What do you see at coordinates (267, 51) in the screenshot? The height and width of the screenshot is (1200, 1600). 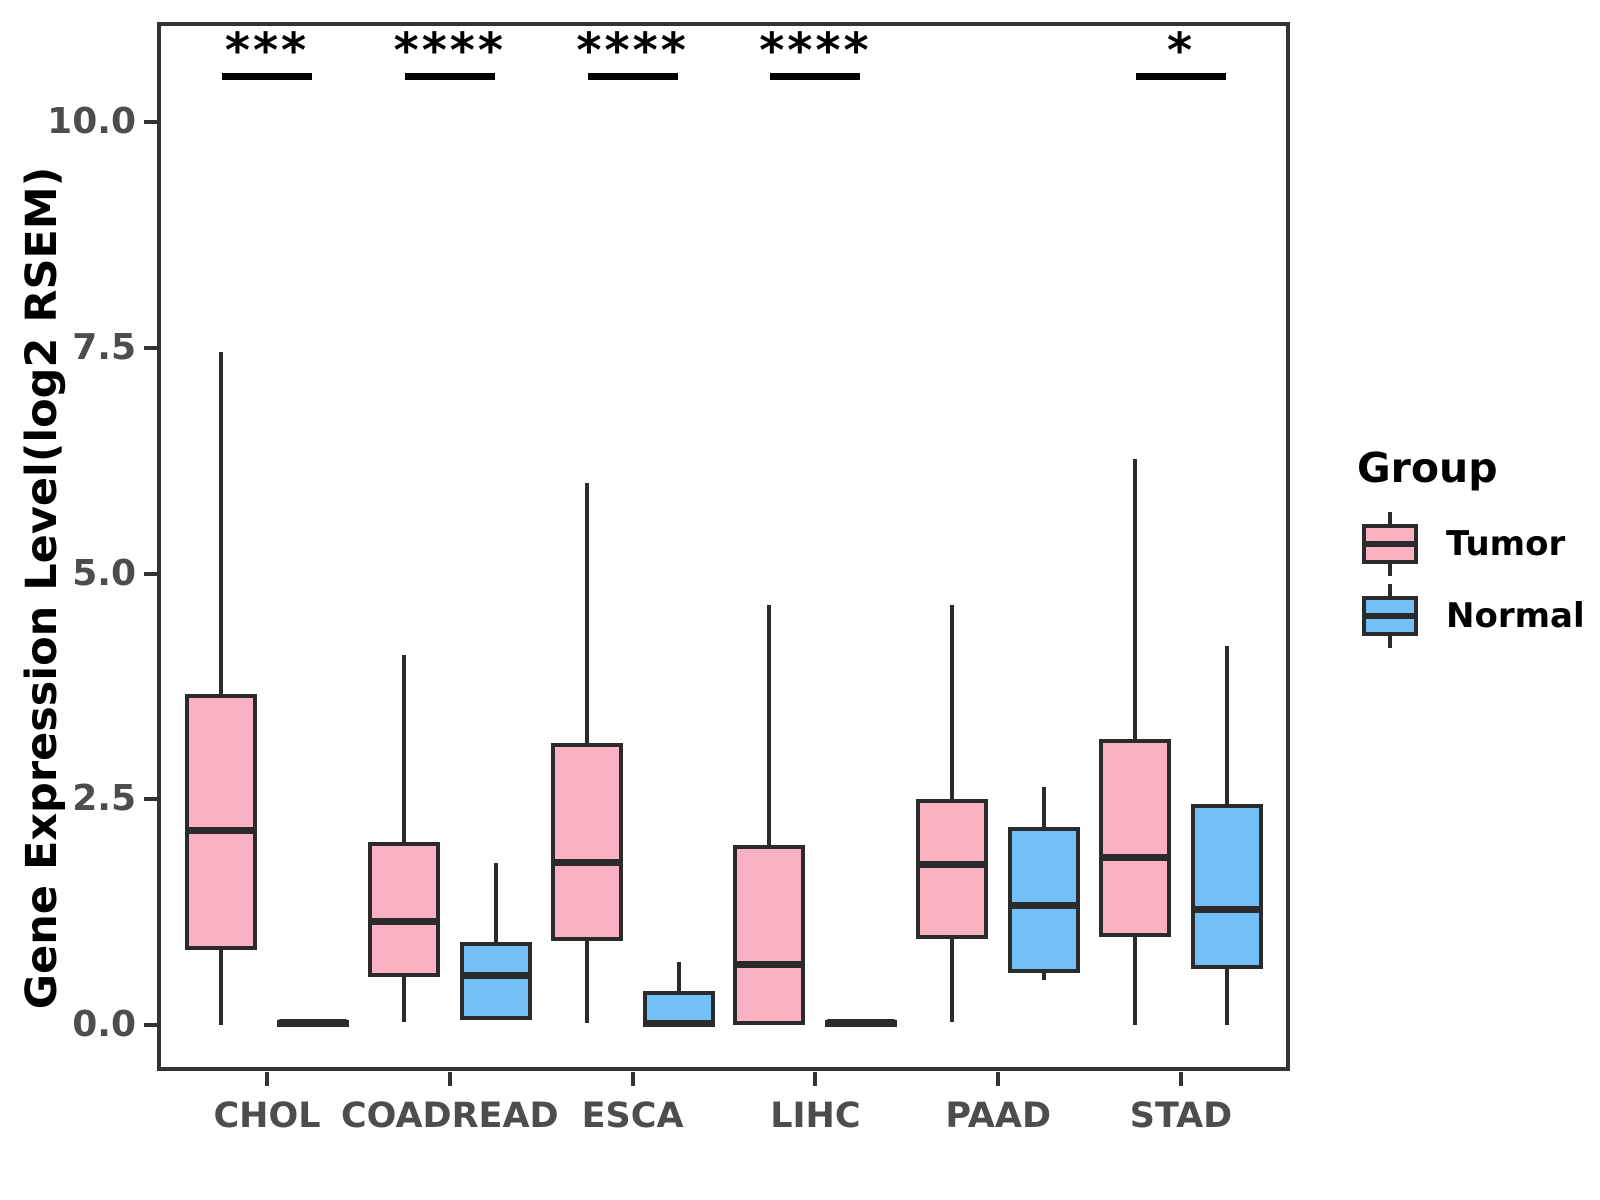 I see `significance-stars-chol: ***` at bounding box center [267, 51].